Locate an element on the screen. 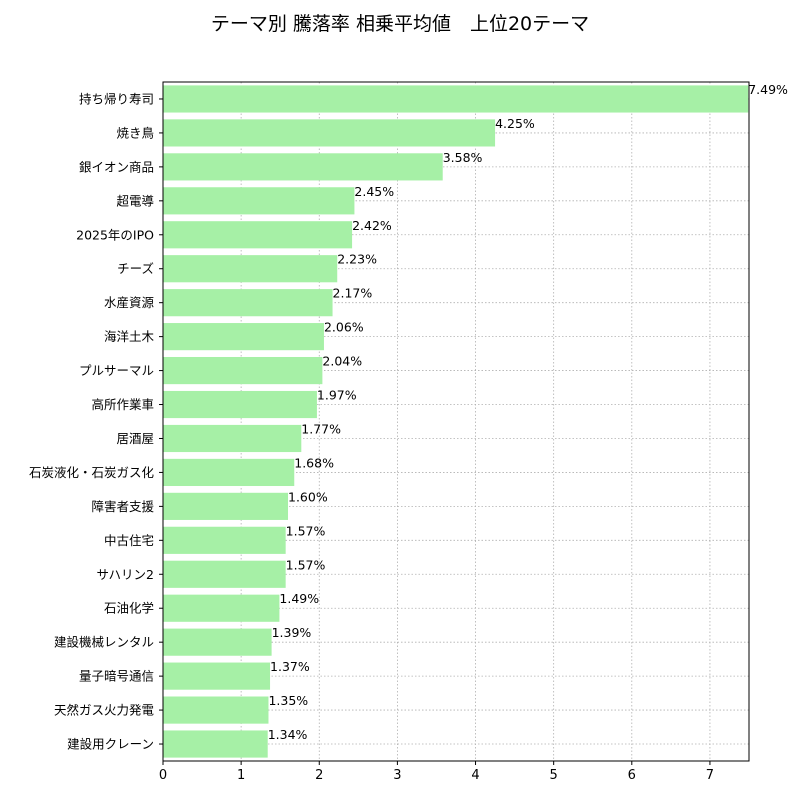  bar-value-label: 7.49% is located at coordinates (768, 89).